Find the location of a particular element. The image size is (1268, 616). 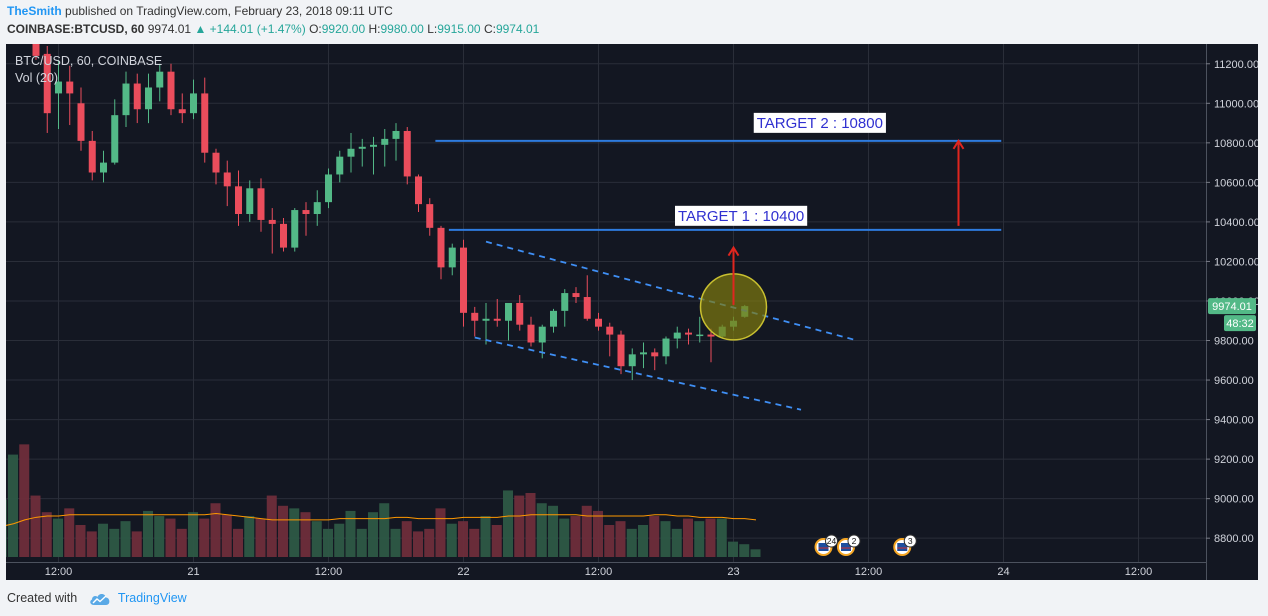

target-2-label: TARGET 2 : 10800 is located at coordinates (820, 123).